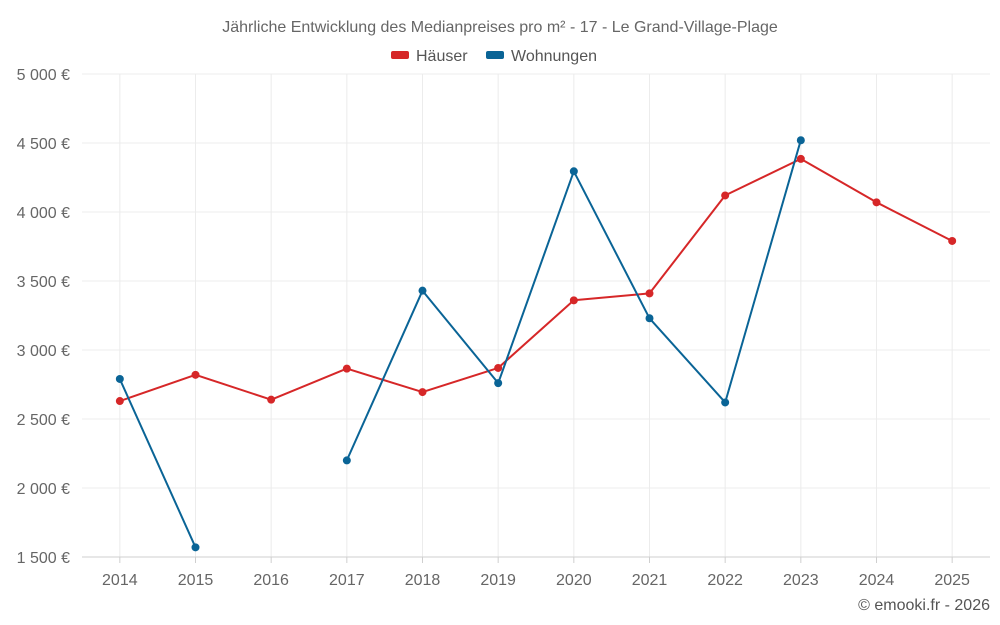  I want to click on x-tick-label: 2016, so click(271, 580).